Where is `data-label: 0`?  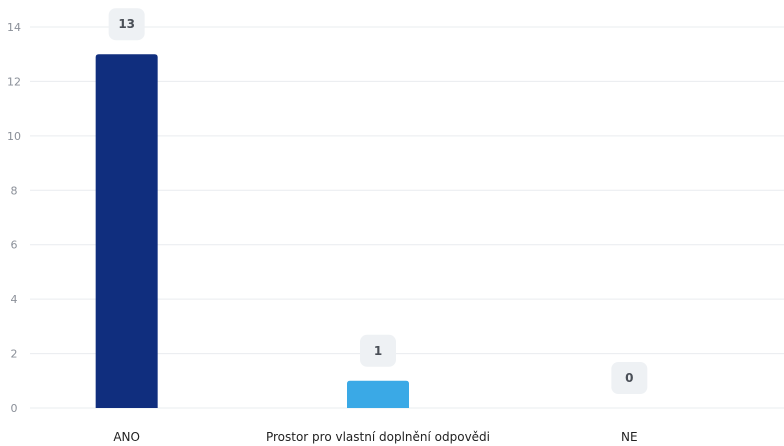 data-label: 0 is located at coordinates (629, 378).